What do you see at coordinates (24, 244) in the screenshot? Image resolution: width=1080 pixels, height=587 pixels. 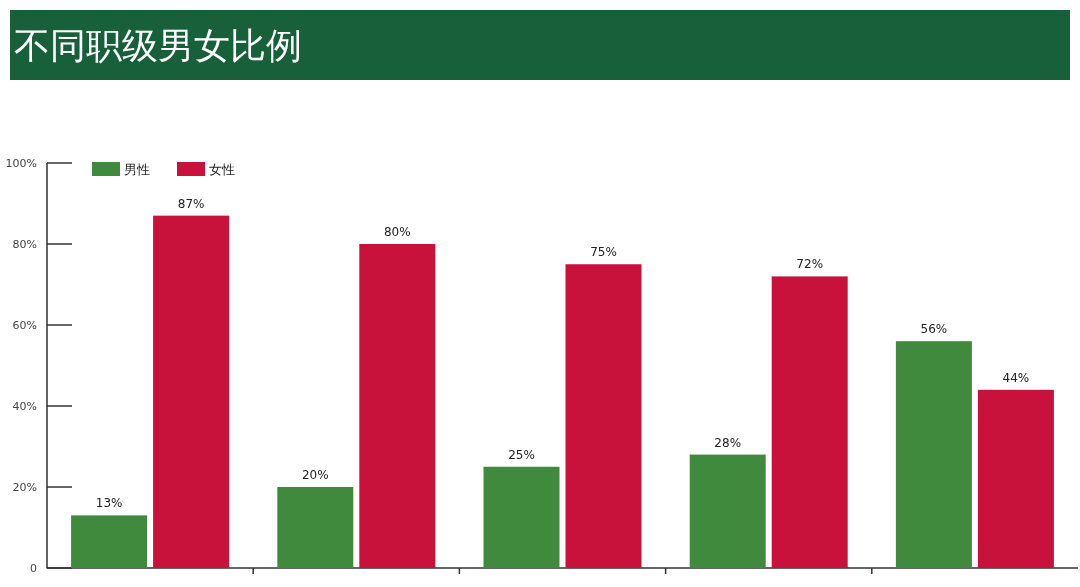 I see `y-tick-label: 80%` at bounding box center [24, 244].